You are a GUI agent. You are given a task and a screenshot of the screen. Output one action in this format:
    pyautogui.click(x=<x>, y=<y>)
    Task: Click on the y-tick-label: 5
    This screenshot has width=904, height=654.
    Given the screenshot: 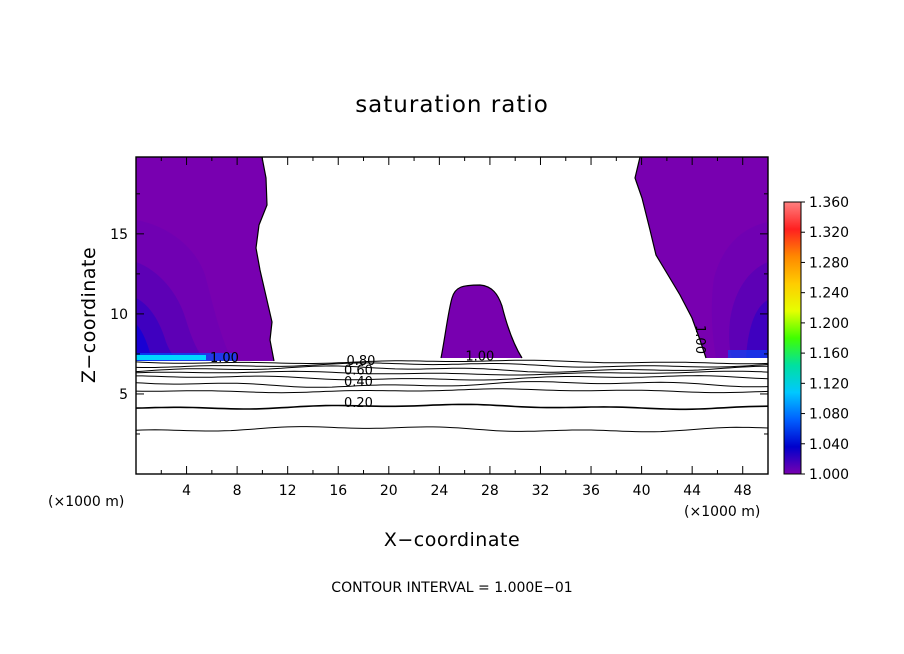 What is the action you would take?
    pyautogui.click(x=123, y=395)
    